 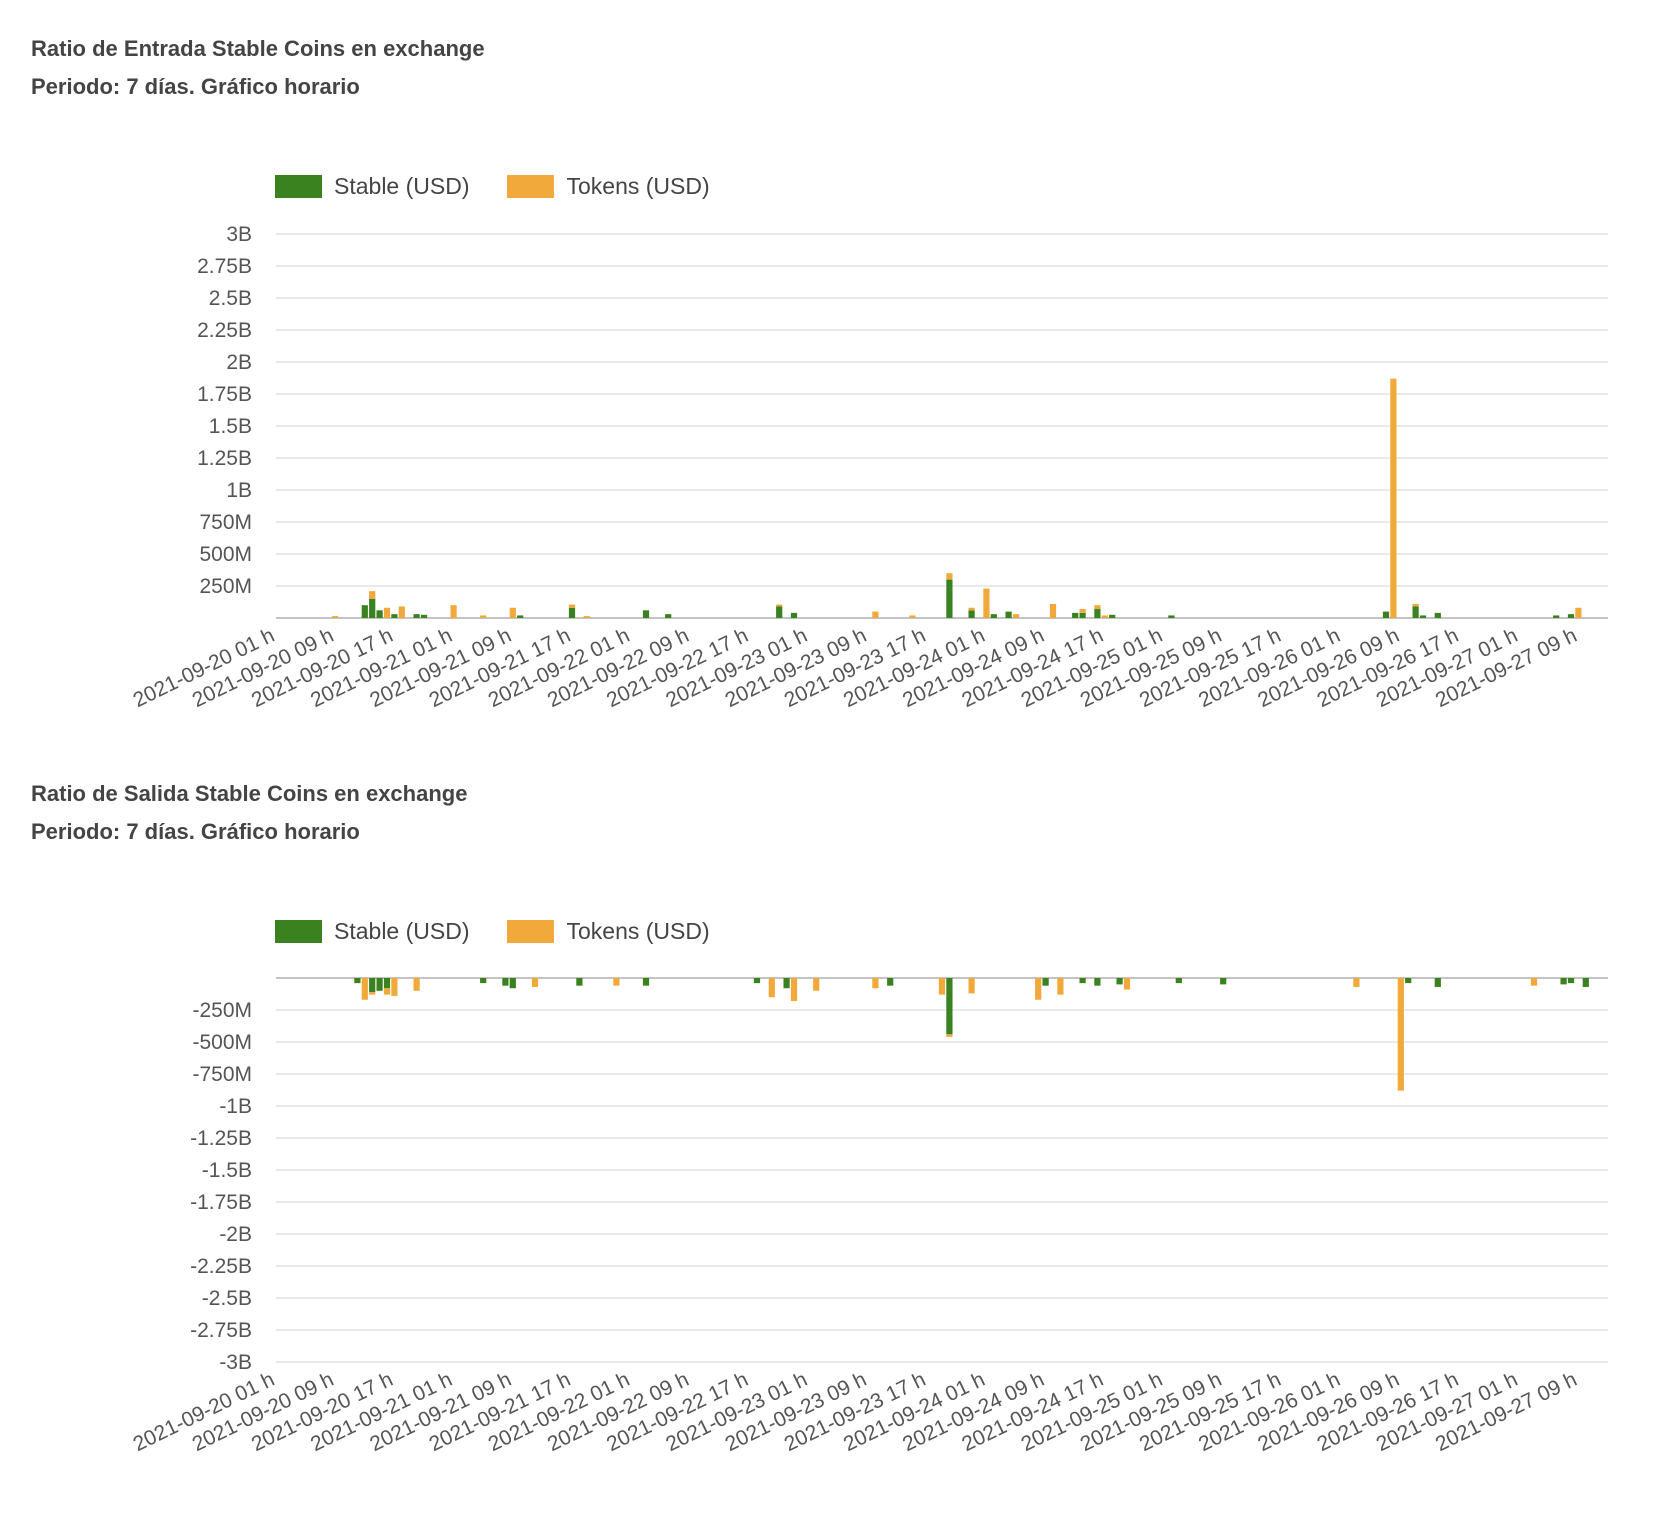 I want to click on y-tick-label: -1.75B, so click(x=221, y=1202).